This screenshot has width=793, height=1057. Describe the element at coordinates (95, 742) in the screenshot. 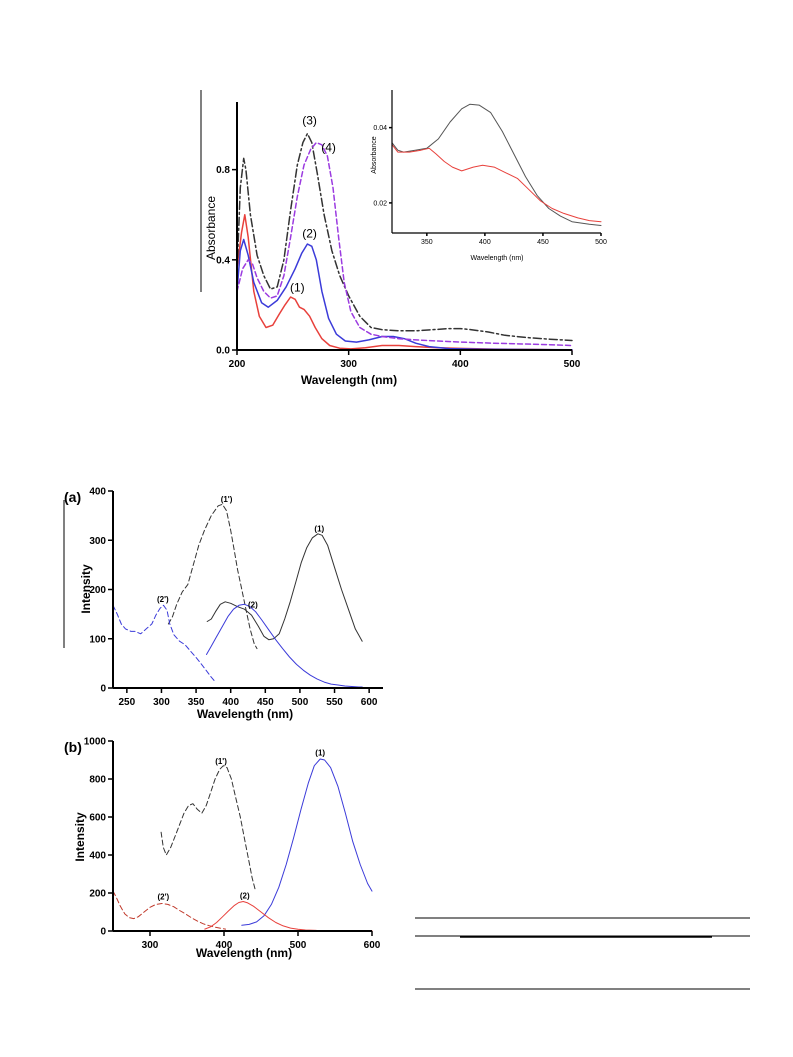

I see `panel-b-y-tick-label: 1000` at that location.